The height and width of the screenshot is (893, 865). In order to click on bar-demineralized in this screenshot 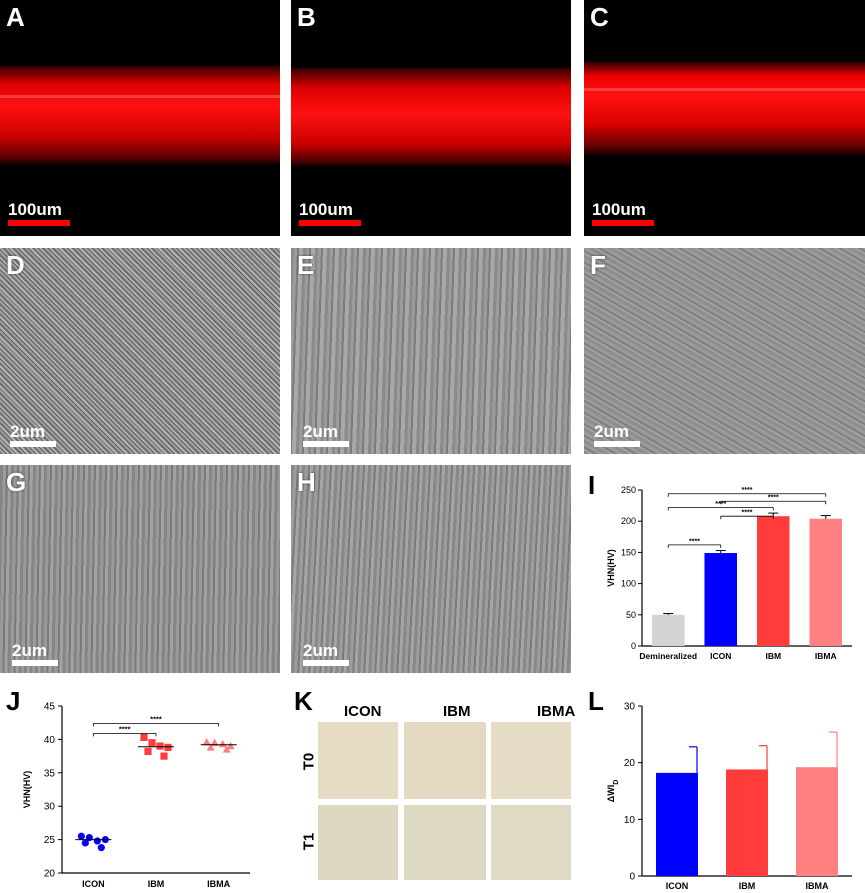, I will do `click(668, 630)`.